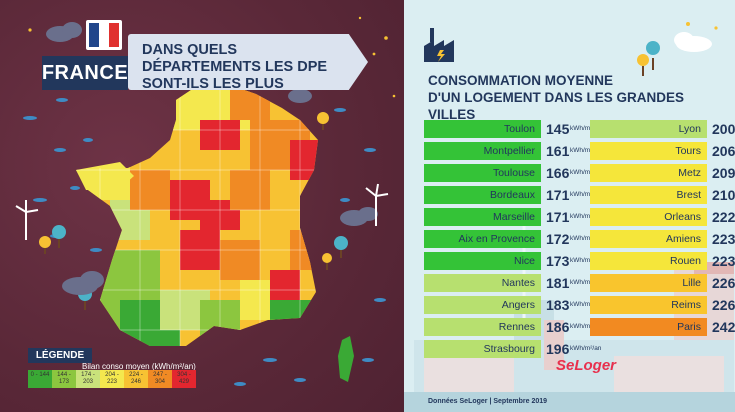 The height and width of the screenshot is (412, 735). What do you see at coordinates (482, 195) in the screenshot?
I see `city-name: Bordeaux` at bounding box center [482, 195].